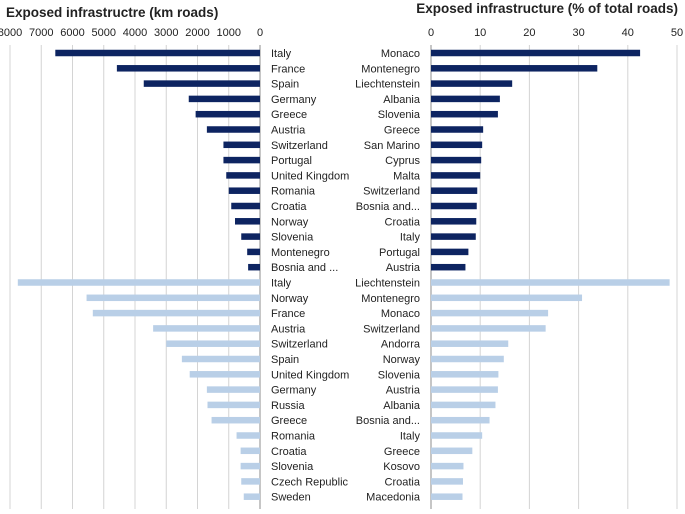 This screenshot has width=685, height=514. I want to click on right-category-label: Austria, so click(403, 268).